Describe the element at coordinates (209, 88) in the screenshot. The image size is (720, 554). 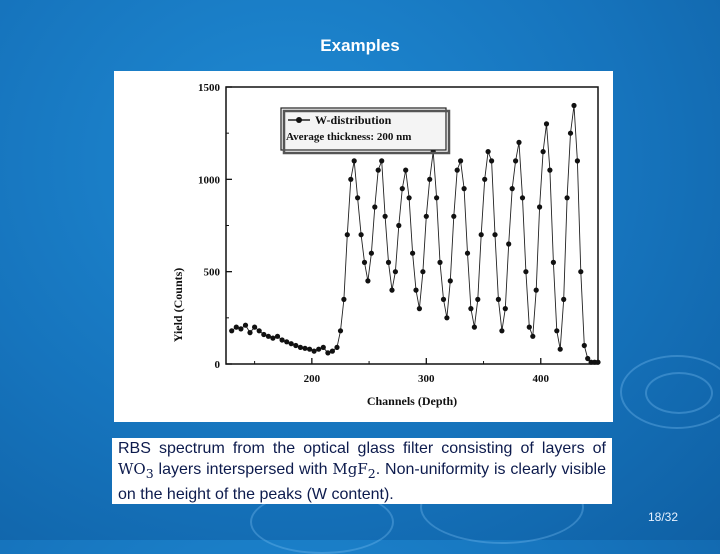
I see `y-tick-label: 1500` at that location.